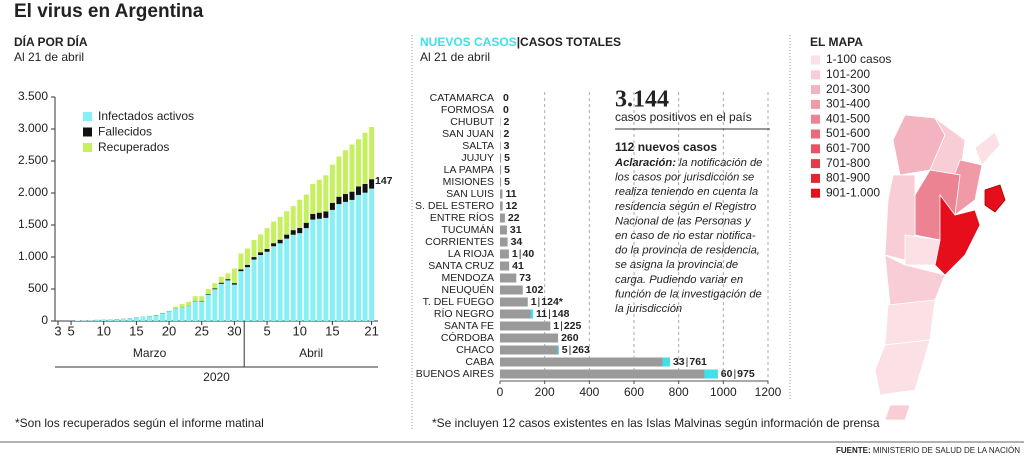 This screenshot has width=1024, height=458. What do you see at coordinates (136, 330) in the screenshot?
I see `x-tick-label: 15` at bounding box center [136, 330].